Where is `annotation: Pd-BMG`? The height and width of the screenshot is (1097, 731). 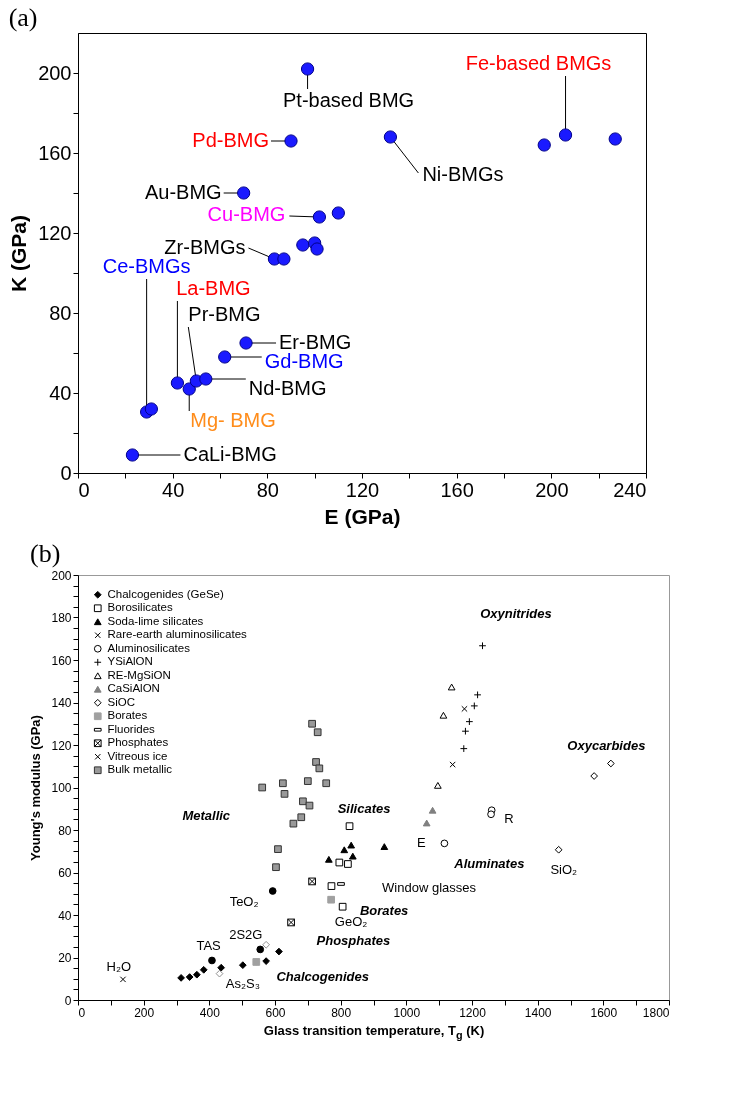 annotation: Pd-BMG is located at coordinates (230, 140).